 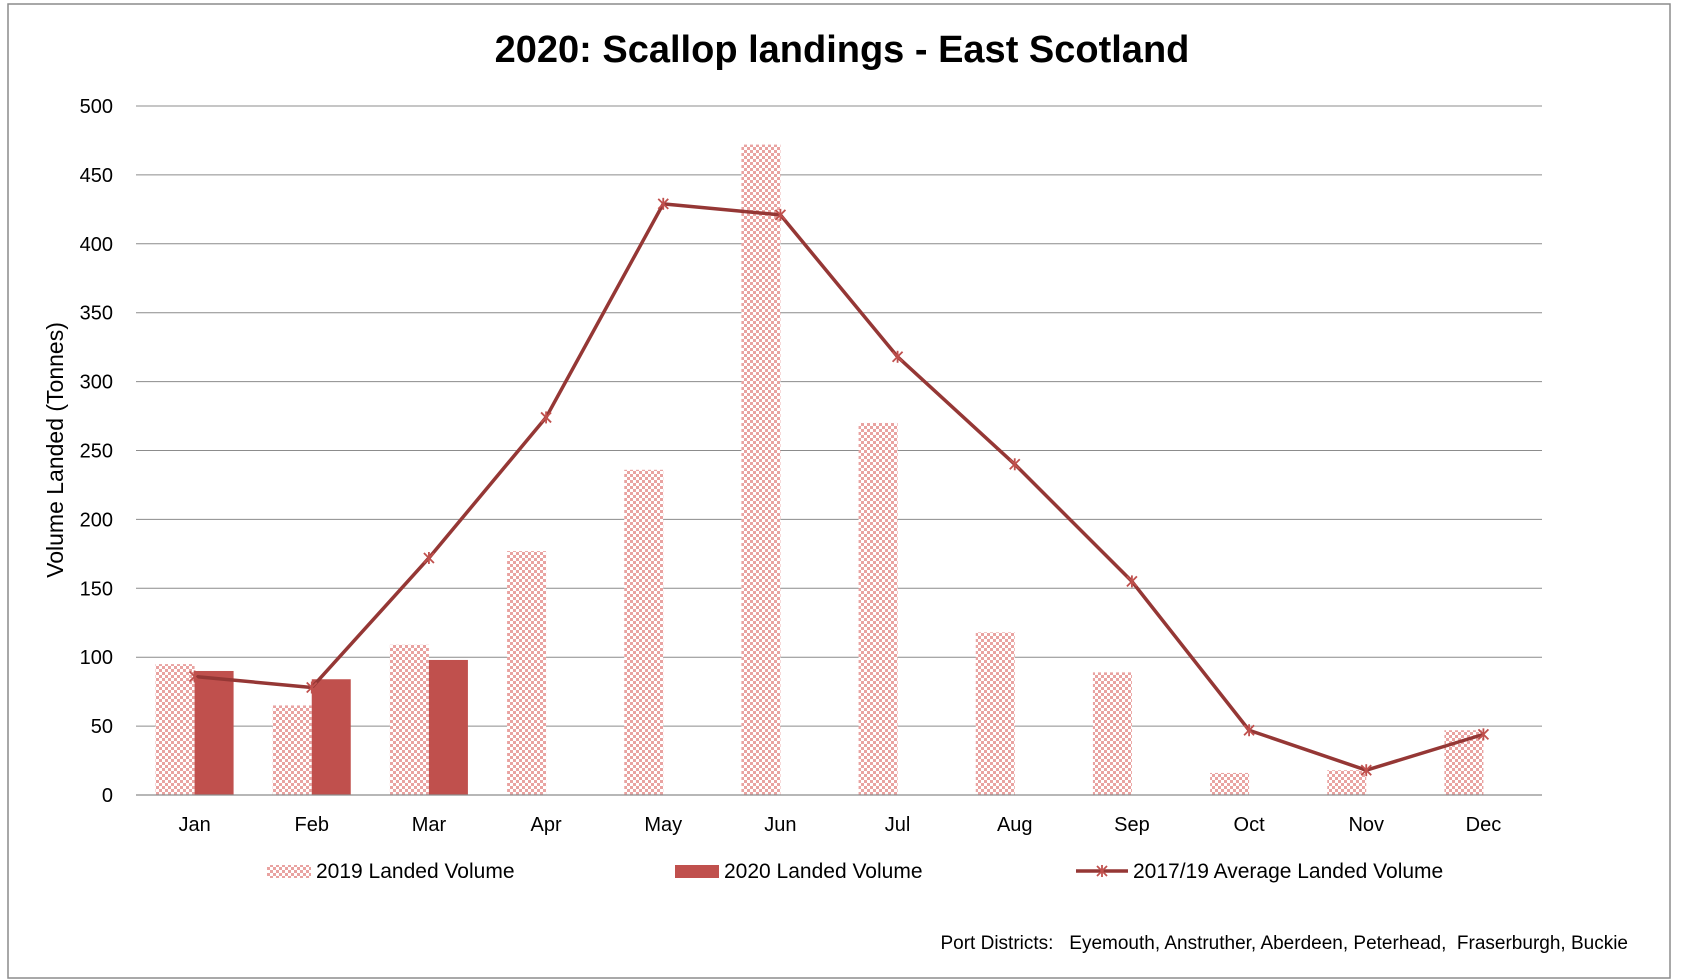 I want to click on y-tick-label: 250, so click(x=96, y=452).